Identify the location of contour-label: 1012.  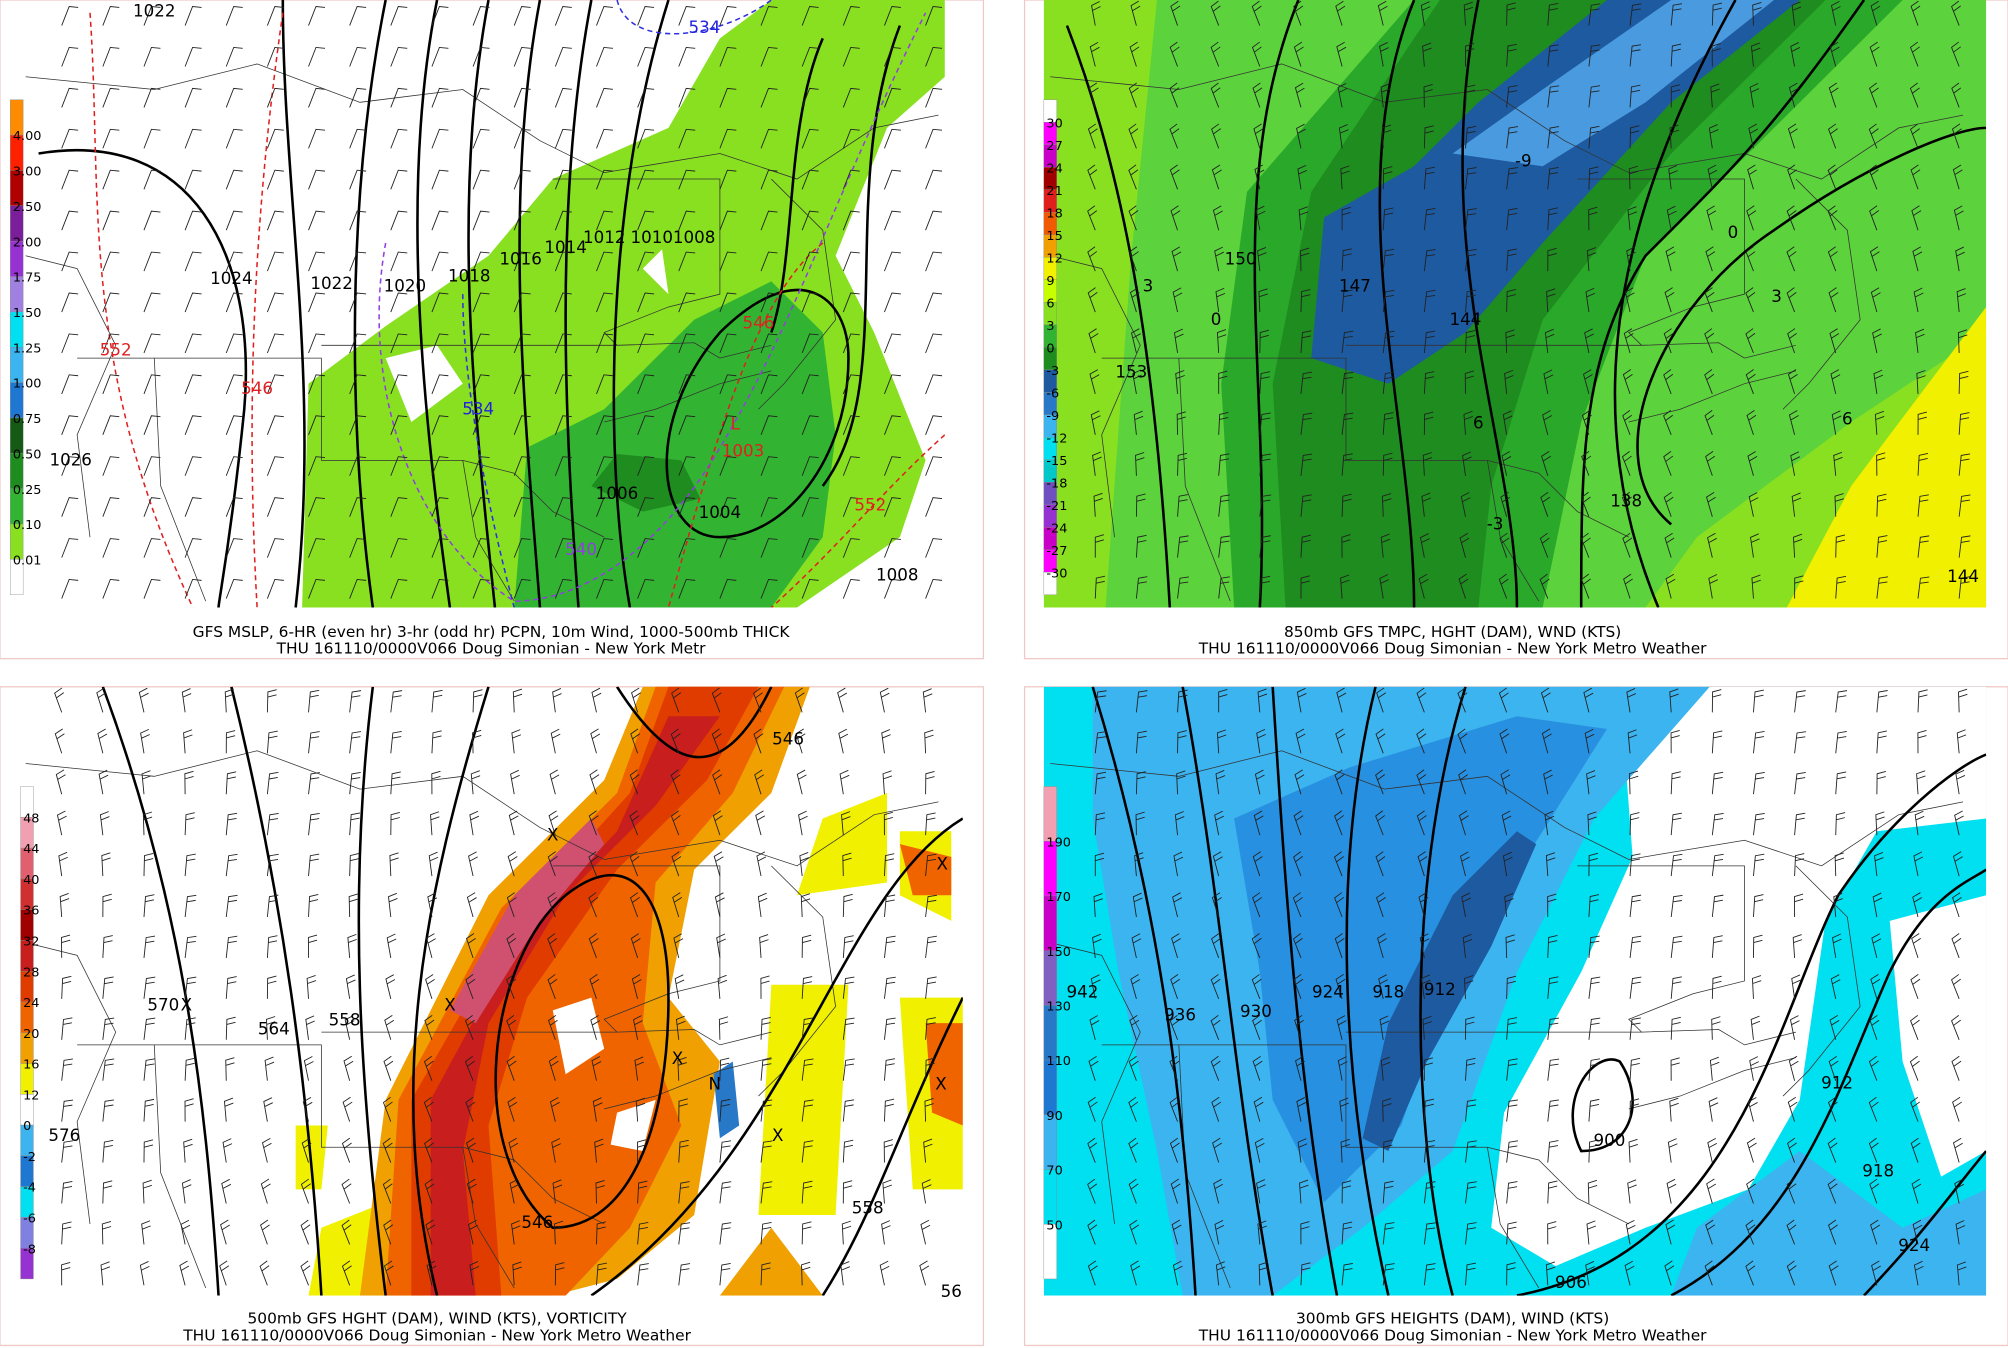
(604, 237).